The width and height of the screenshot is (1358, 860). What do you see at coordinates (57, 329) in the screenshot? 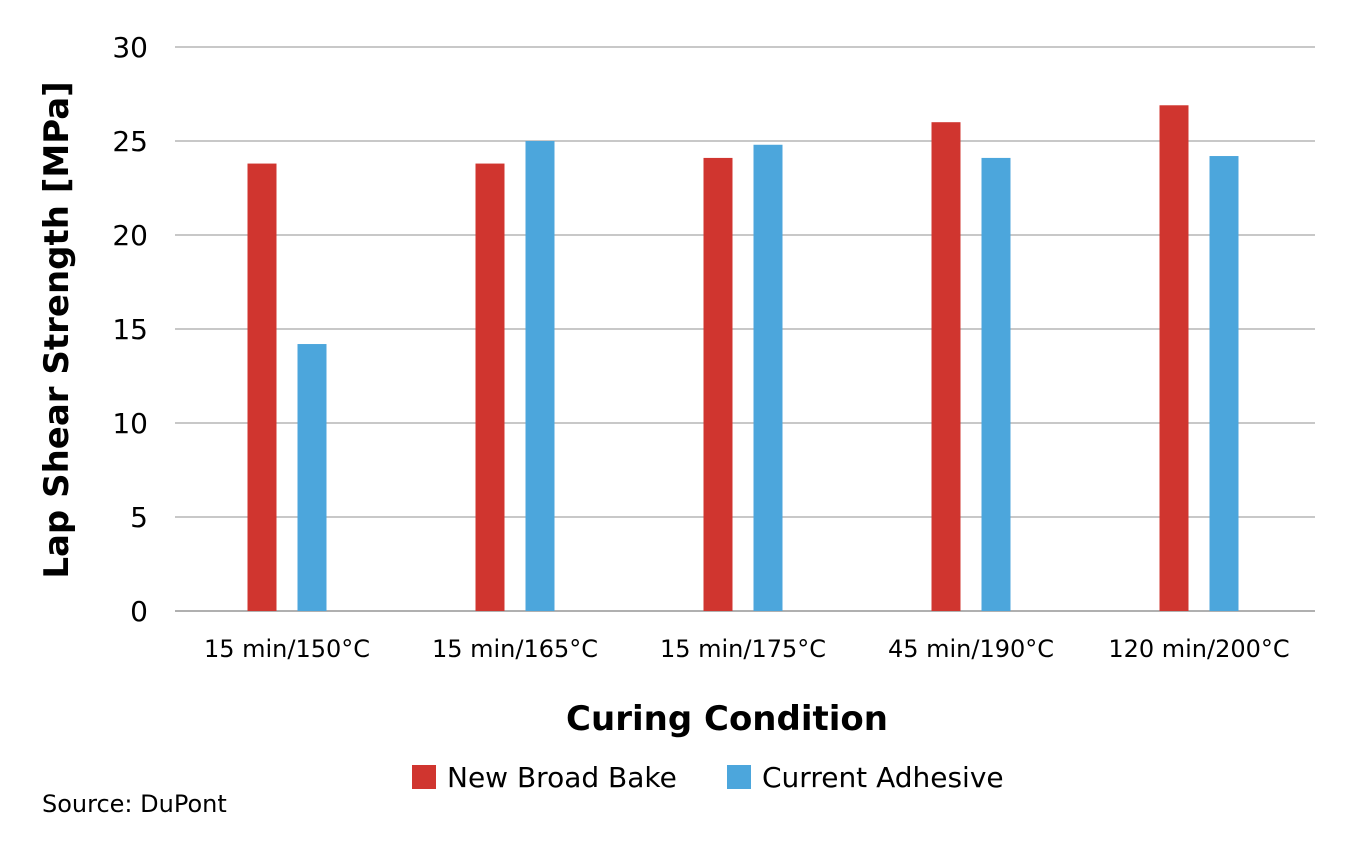
I see `y-axis-title: Lap Shear Strength [MPa]` at bounding box center [57, 329].